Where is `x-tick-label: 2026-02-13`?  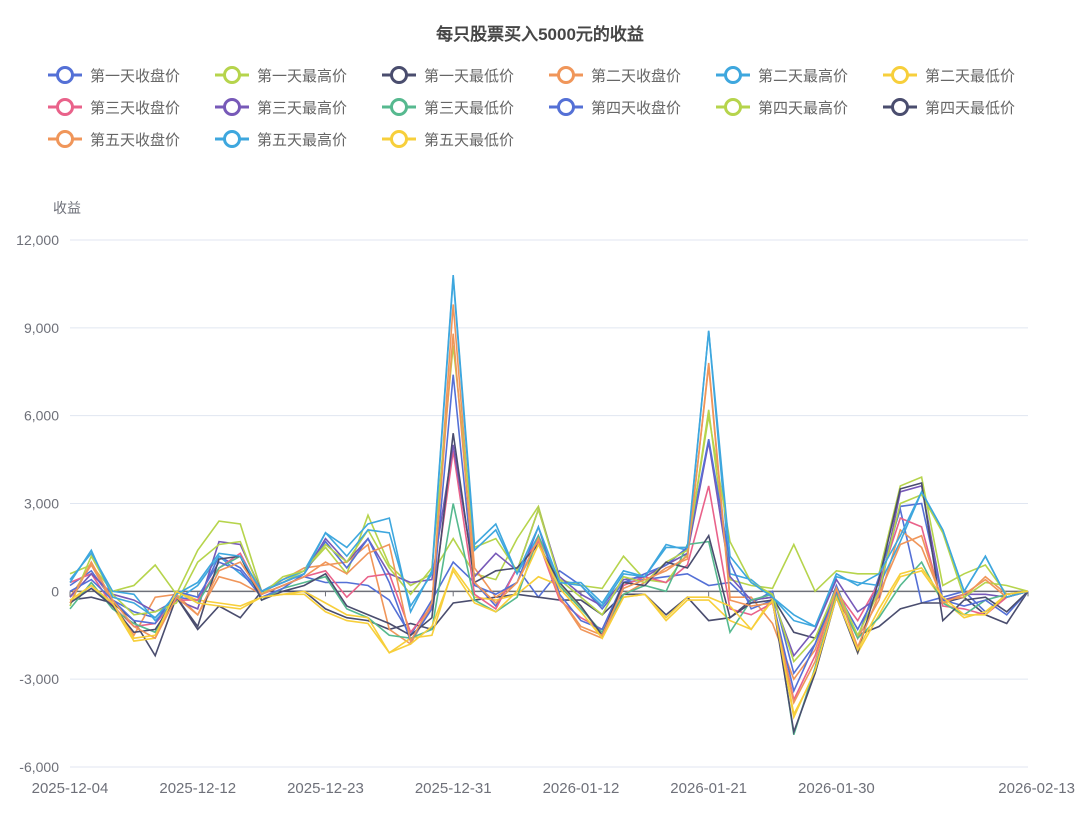
x-tick-label: 2026-02-13 is located at coordinates (1036, 788).